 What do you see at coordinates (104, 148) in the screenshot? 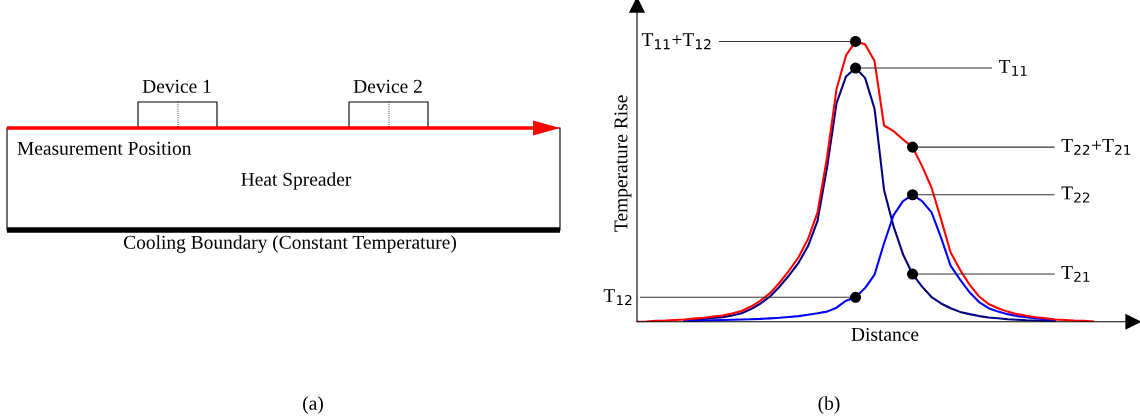
I see `text: Measurement Position` at bounding box center [104, 148].